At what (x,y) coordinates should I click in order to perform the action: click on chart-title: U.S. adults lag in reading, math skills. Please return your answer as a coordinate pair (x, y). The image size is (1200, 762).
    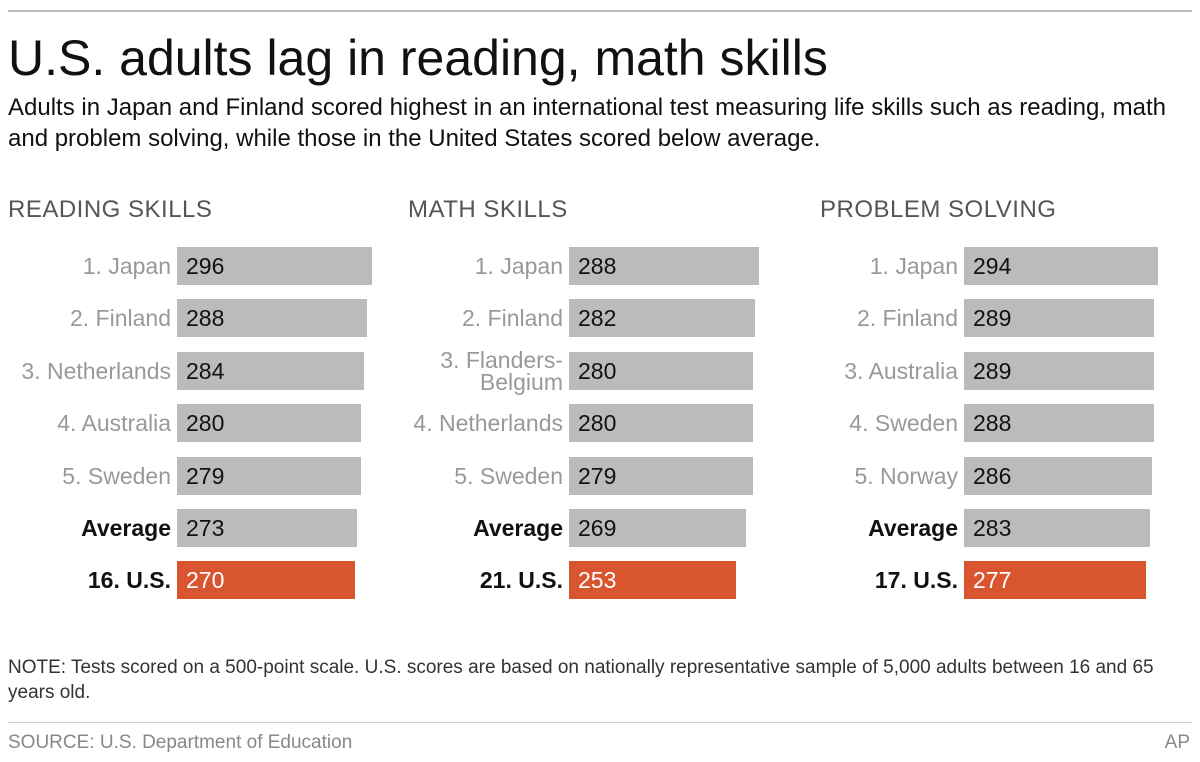
    Looking at the image, I should click on (418, 58).